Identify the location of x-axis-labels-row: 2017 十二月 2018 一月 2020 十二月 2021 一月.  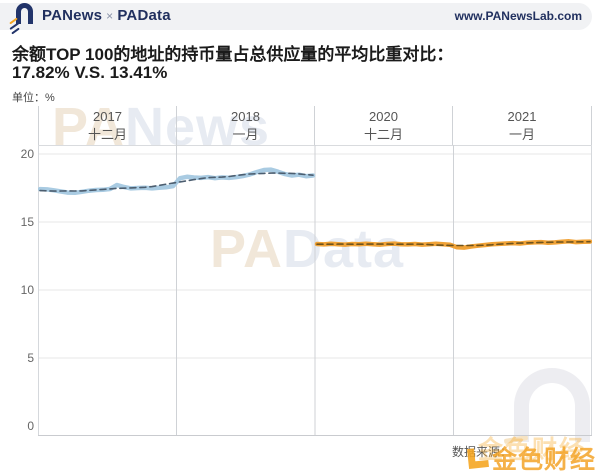
(315, 125).